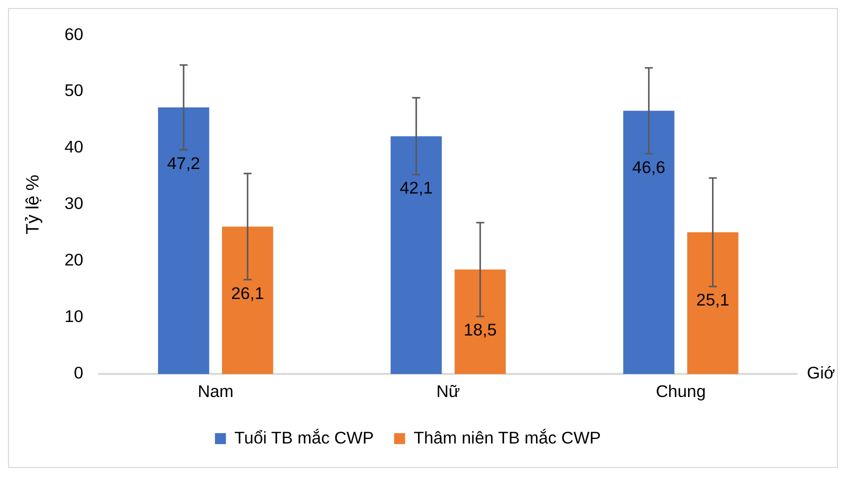 Image resolution: width=848 pixels, height=482 pixels. I want to click on legend-label: Tuổi TB mắc CWP, so click(304, 438).